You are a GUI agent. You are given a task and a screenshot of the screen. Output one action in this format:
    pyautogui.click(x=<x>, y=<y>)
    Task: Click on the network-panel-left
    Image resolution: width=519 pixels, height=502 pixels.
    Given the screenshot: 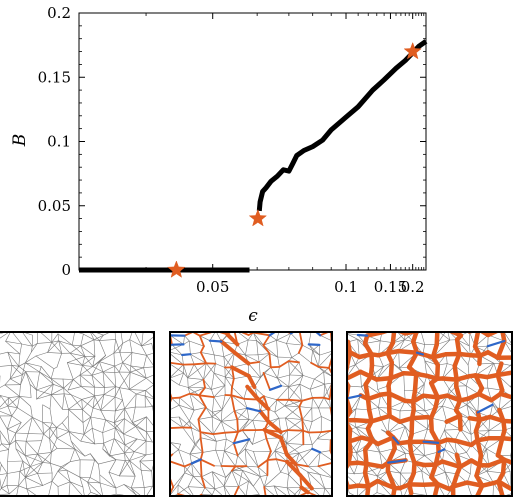 What is the action you would take?
    pyautogui.click(x=77, y=415)
    